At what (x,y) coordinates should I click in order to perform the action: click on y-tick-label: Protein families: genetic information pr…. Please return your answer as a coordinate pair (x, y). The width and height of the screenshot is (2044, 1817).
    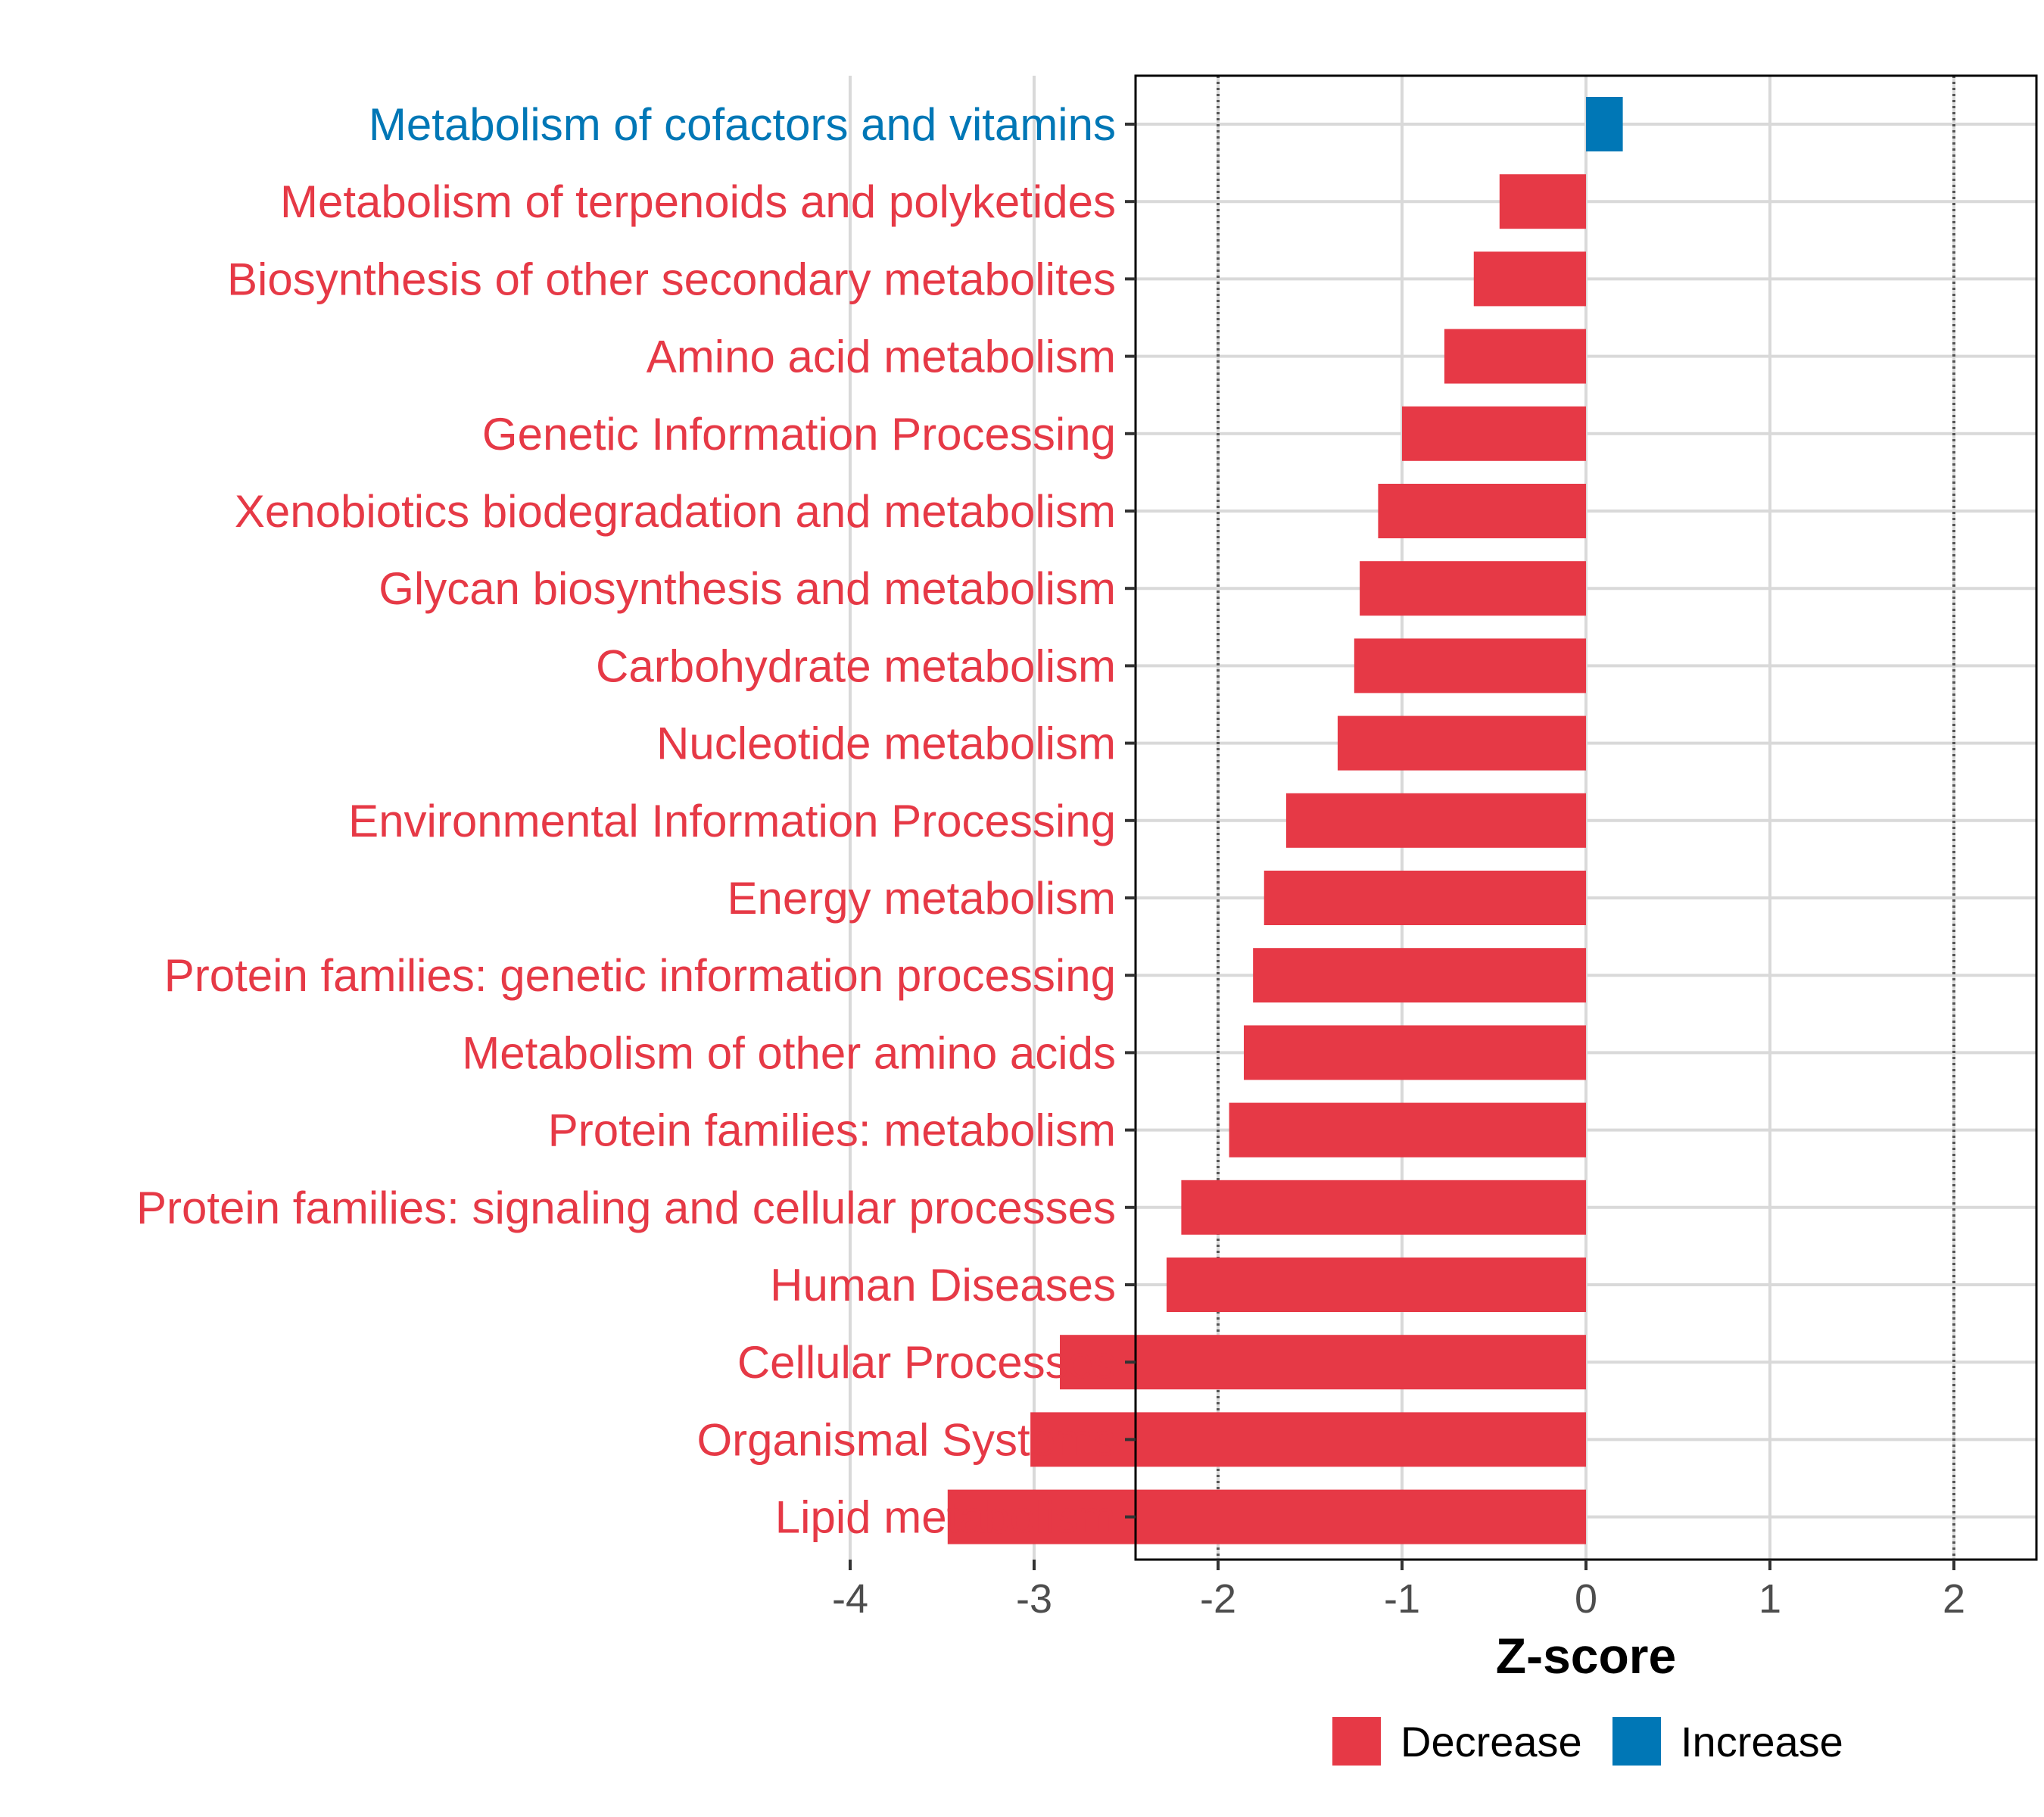
    Looking at the image, I should click on (640, 975).